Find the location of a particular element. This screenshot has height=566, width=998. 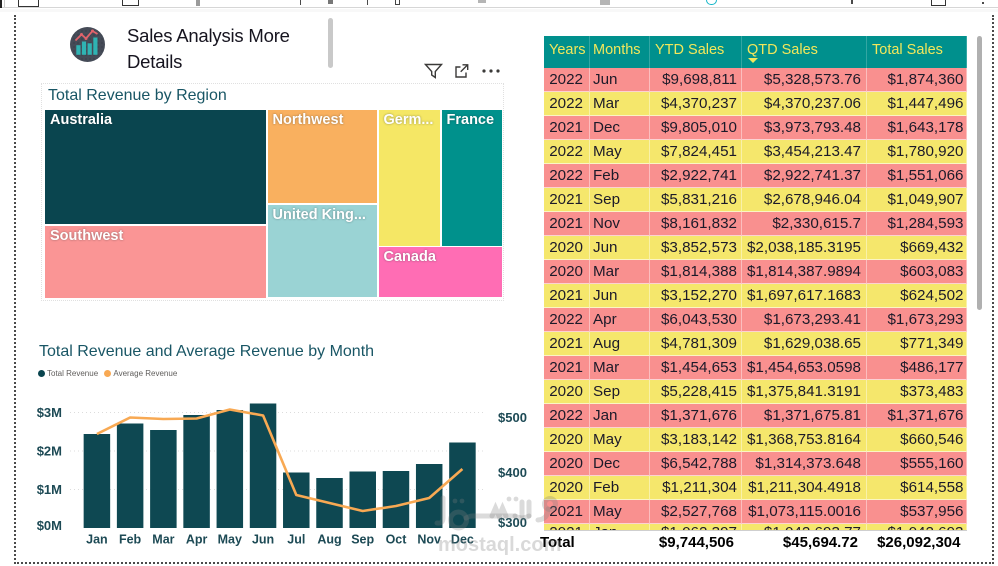

svg-text: Nov is located at coordinates (429, 540).